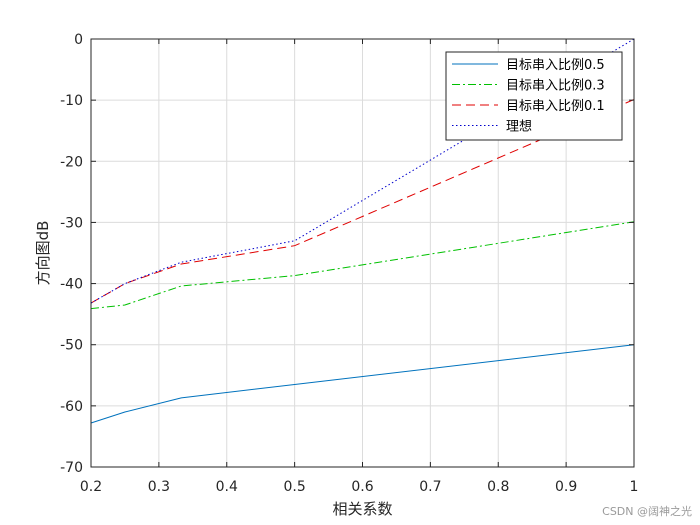  Describe the element at coordinates (71, 407) in the screenshot. I see `y-tick-label: -60` at that location.